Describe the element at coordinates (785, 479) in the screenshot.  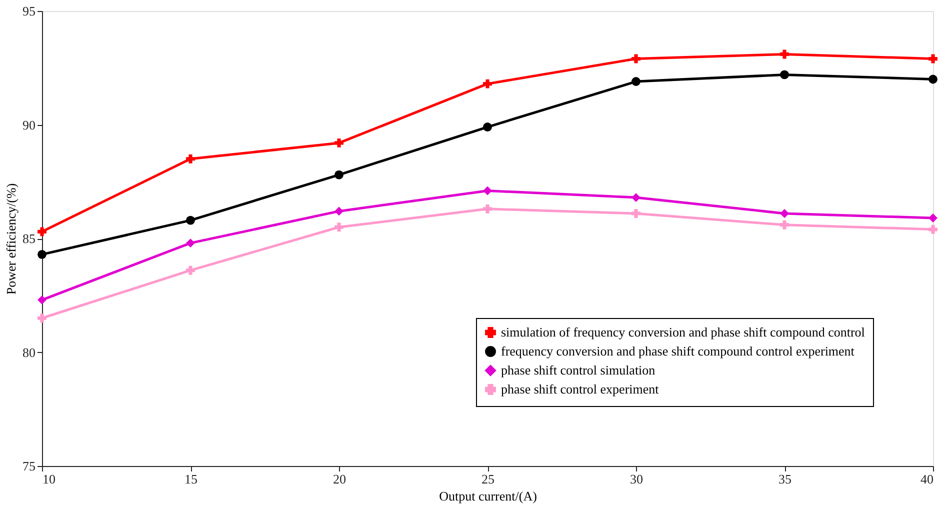
I see `x-tick-label: 35` at that location.